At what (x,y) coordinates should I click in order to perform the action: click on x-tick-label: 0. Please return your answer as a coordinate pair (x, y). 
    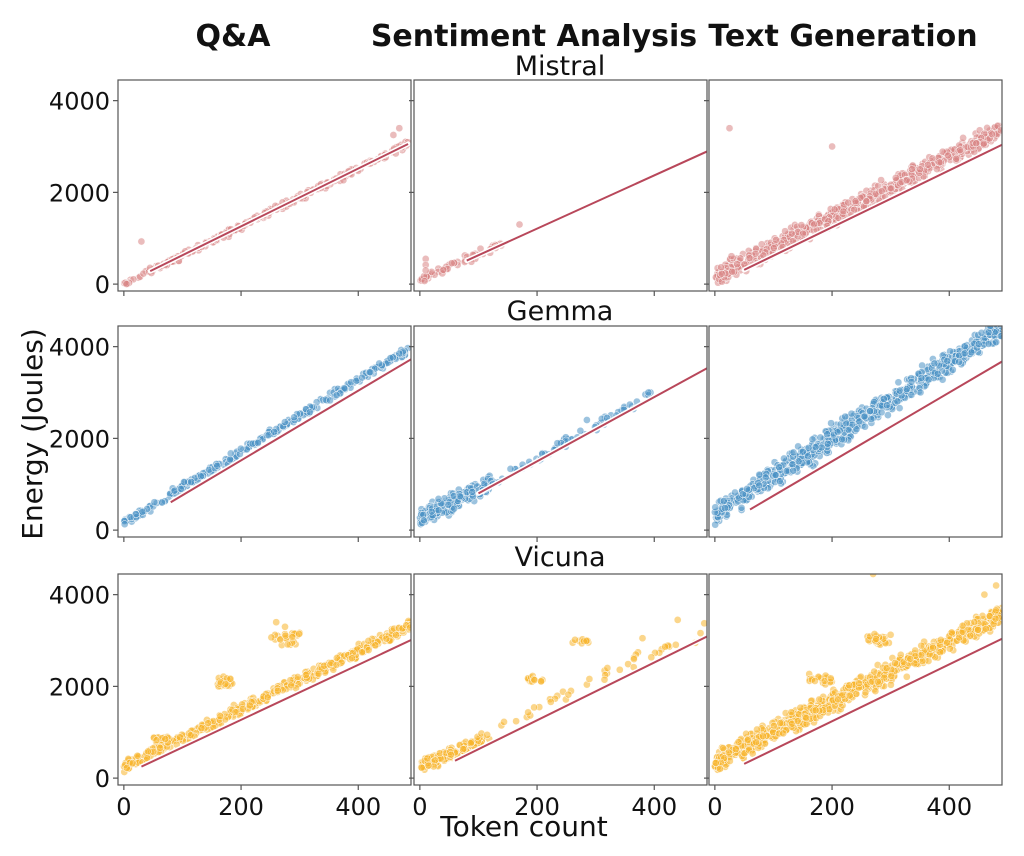
    Looking at the image, I should click on (419, 807).